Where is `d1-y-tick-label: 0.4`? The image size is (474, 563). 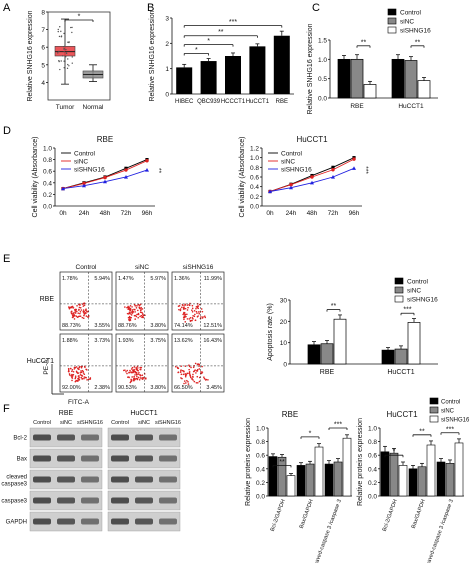
d1-y-tick-label: 0.4 is located at coordinates (47, 183).